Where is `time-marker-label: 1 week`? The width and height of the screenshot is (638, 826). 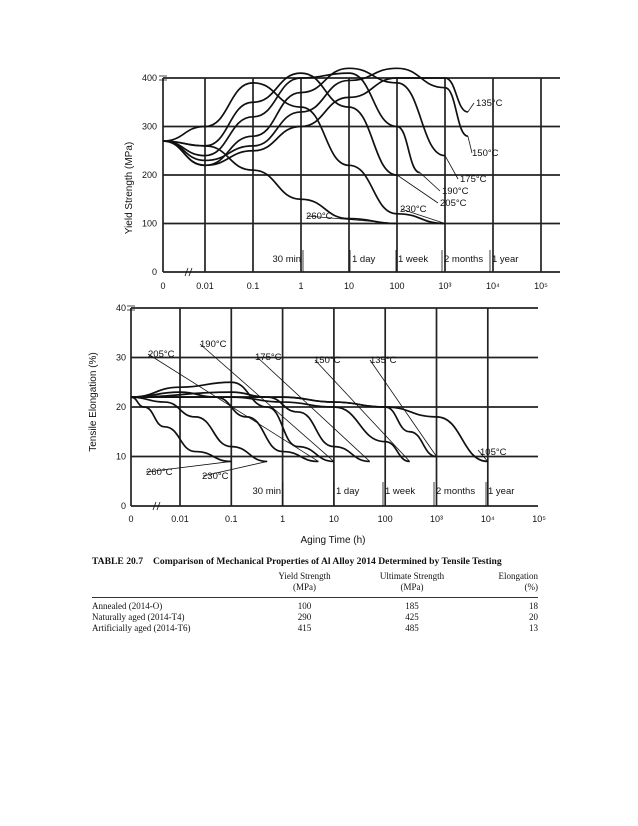 time-marker-label: 1 week is located at coordinates (400, 491).